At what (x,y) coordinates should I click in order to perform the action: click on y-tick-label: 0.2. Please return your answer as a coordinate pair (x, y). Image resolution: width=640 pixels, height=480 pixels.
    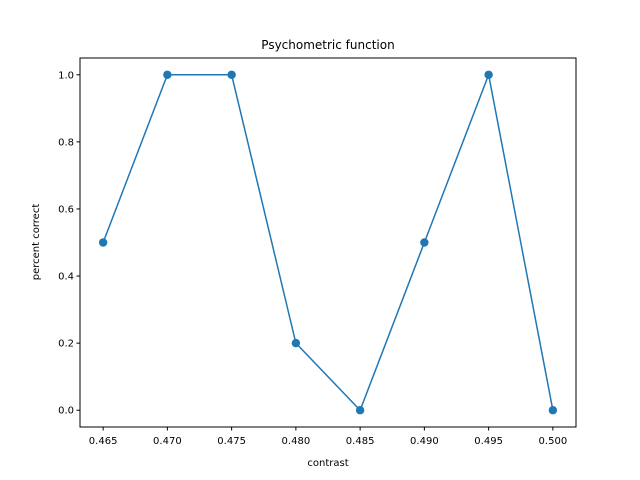
    Looking at the image, I should click on (66, 344).